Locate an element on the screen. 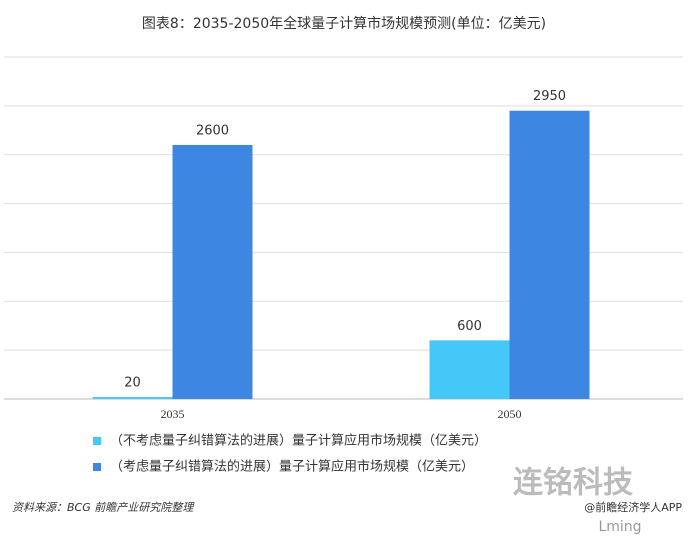  legend-label: （不考虑量子纠错算法的进展）量子计算应用市场规模（亿美元） is located at coordinates (298, 441).